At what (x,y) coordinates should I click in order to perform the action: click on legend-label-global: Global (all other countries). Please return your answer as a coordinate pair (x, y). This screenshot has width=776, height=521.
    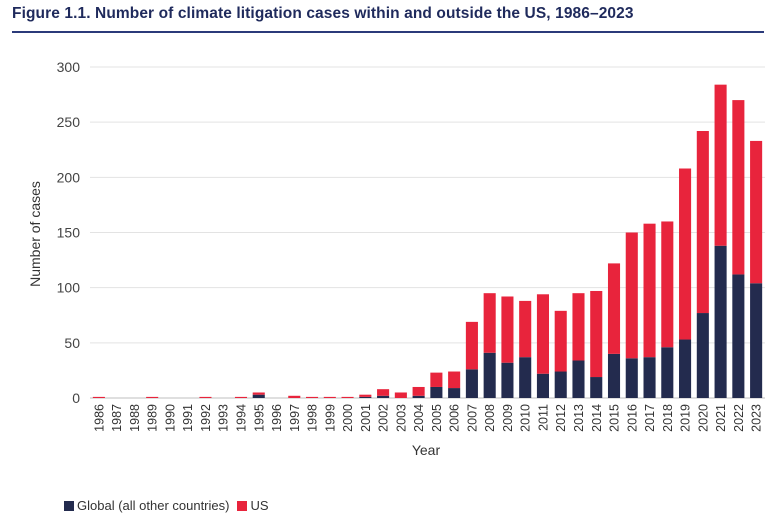
    Looking at the image, I should click on (153, 505).